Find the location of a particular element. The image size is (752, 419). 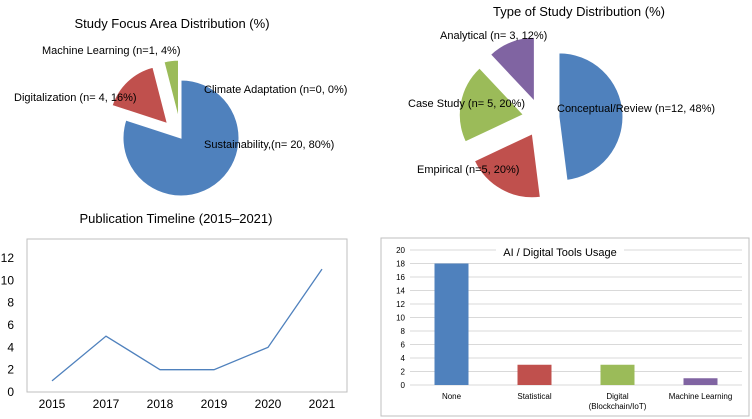

timeline-y-tick-0: 0 is located at coordinates (10, 392).